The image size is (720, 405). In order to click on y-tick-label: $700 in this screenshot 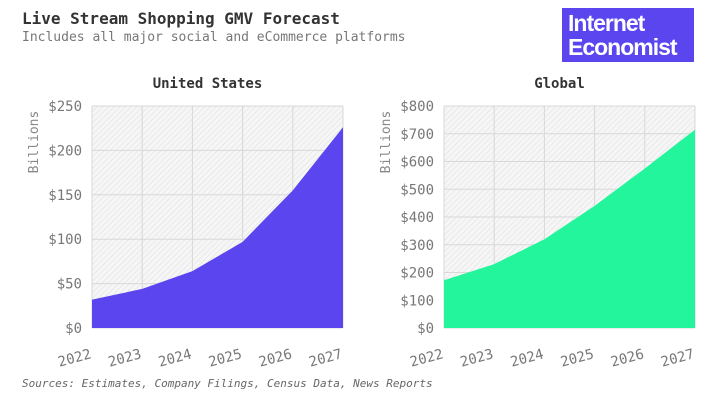, I will do `click(417, 135)`.